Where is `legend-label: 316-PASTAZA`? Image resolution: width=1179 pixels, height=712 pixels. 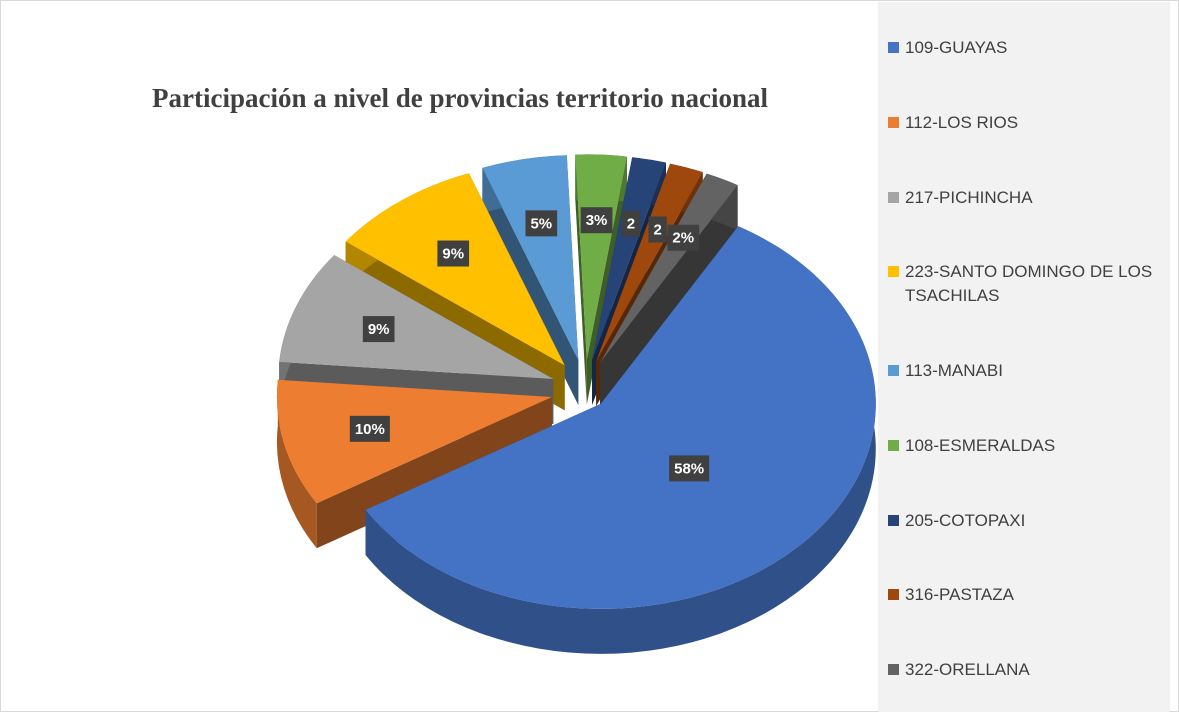
legend-label: 316-PASTAZA is located at coordinates (959, 595).